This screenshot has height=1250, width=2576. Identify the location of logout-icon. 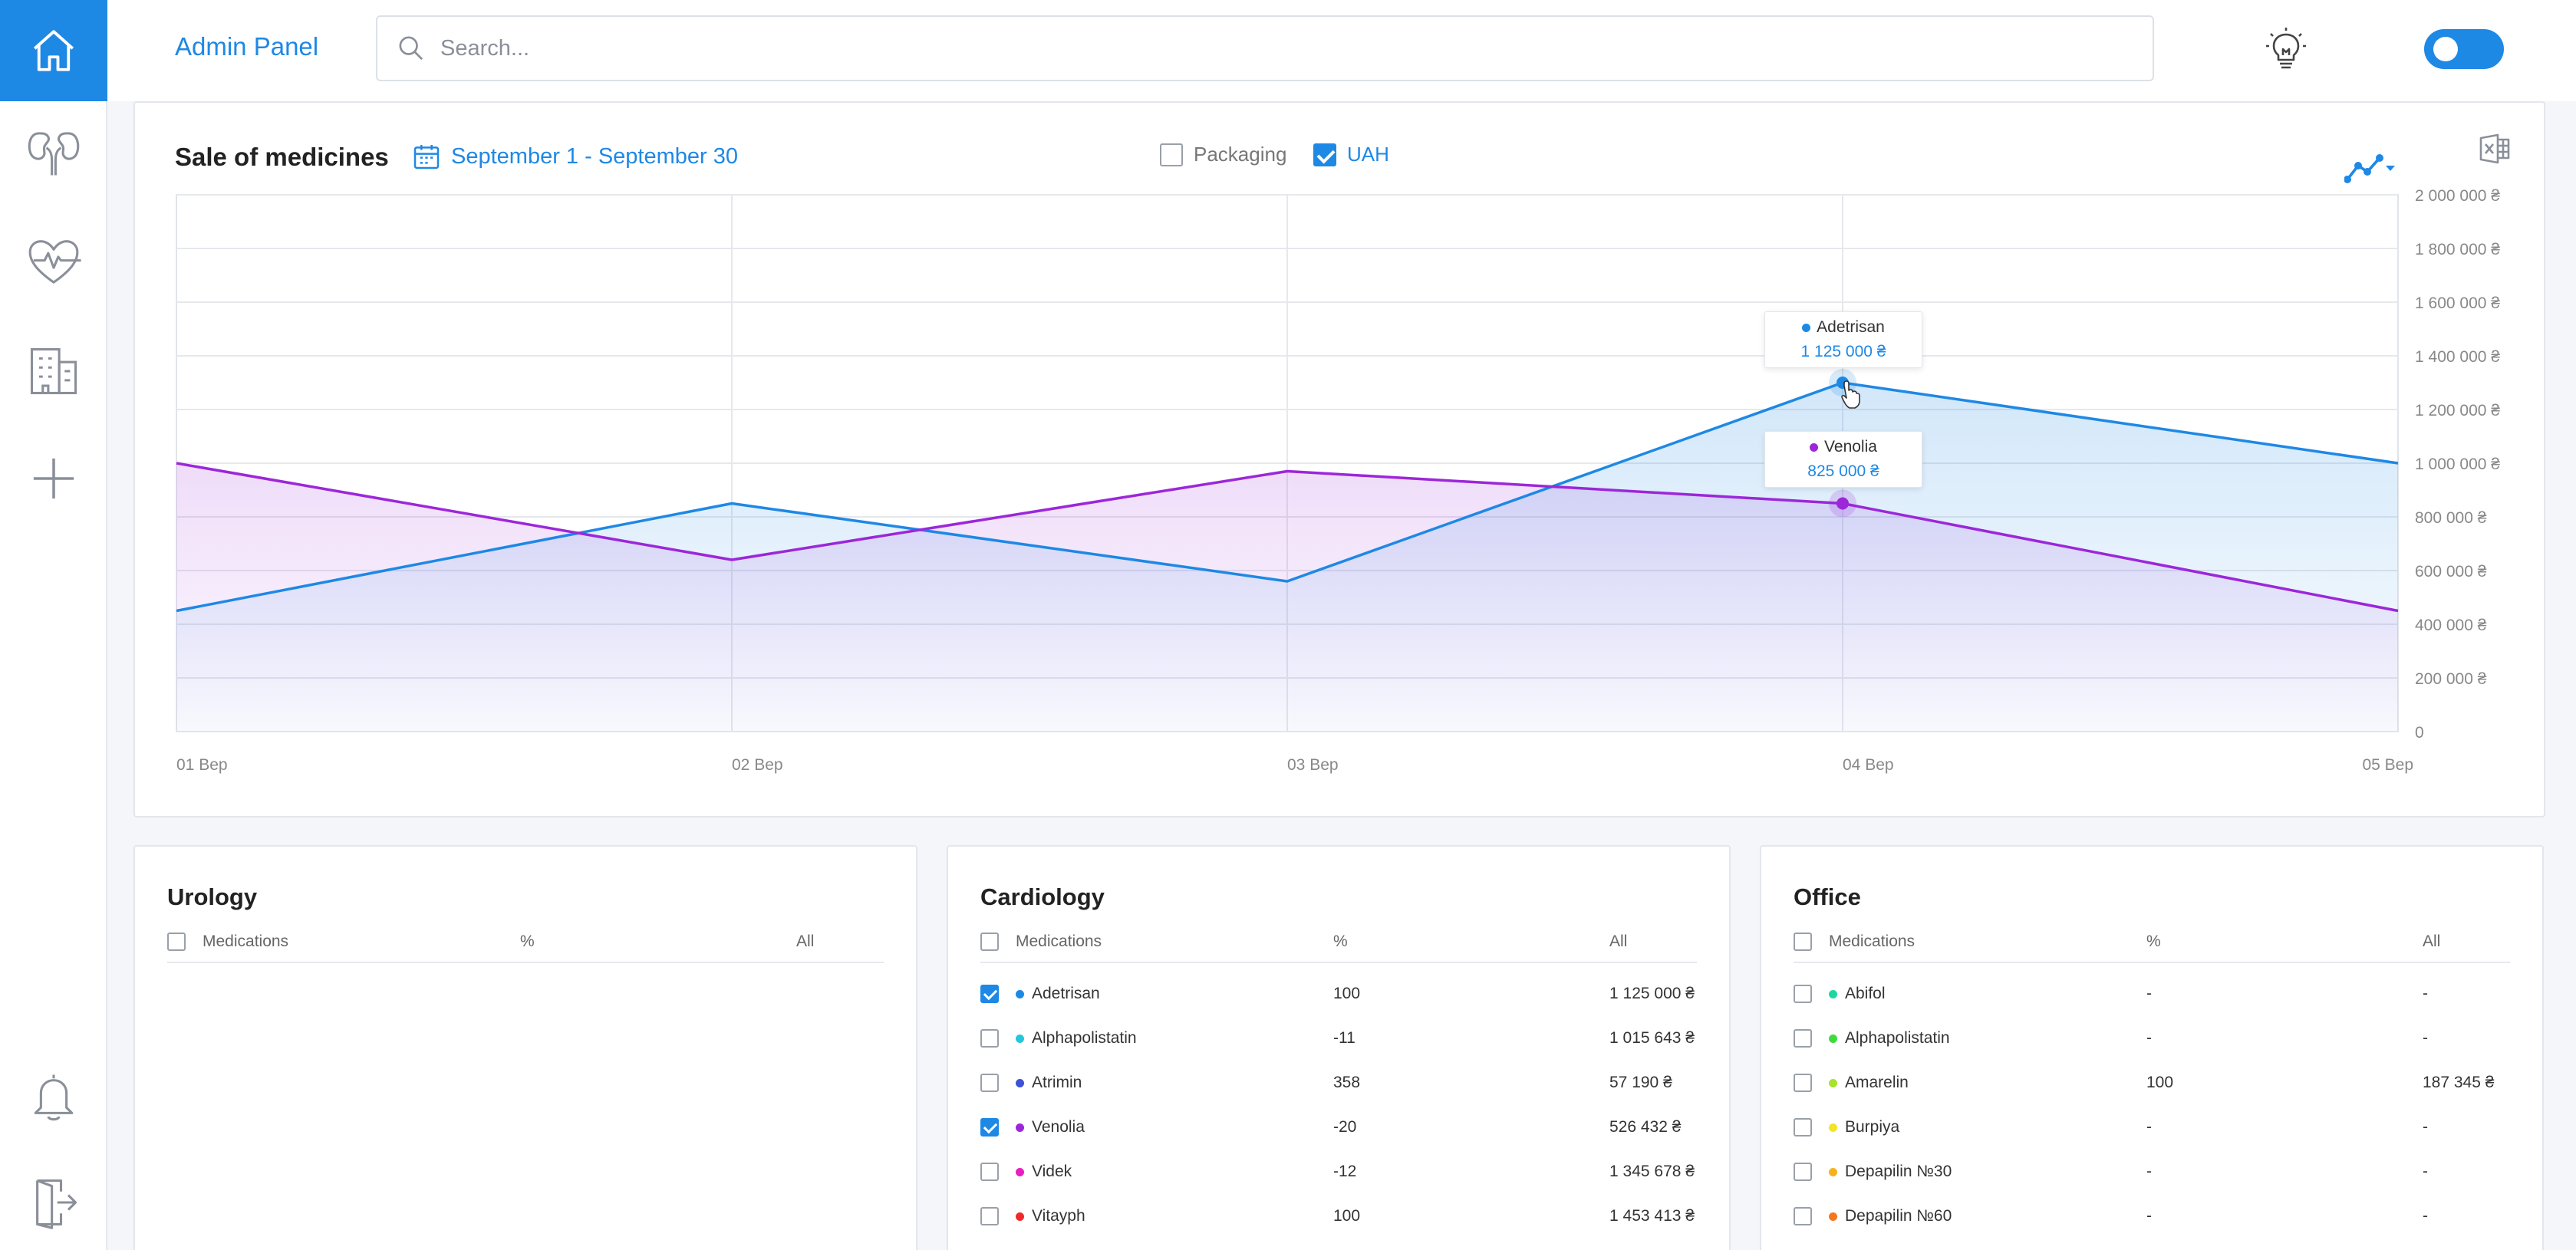
(56, 1204).